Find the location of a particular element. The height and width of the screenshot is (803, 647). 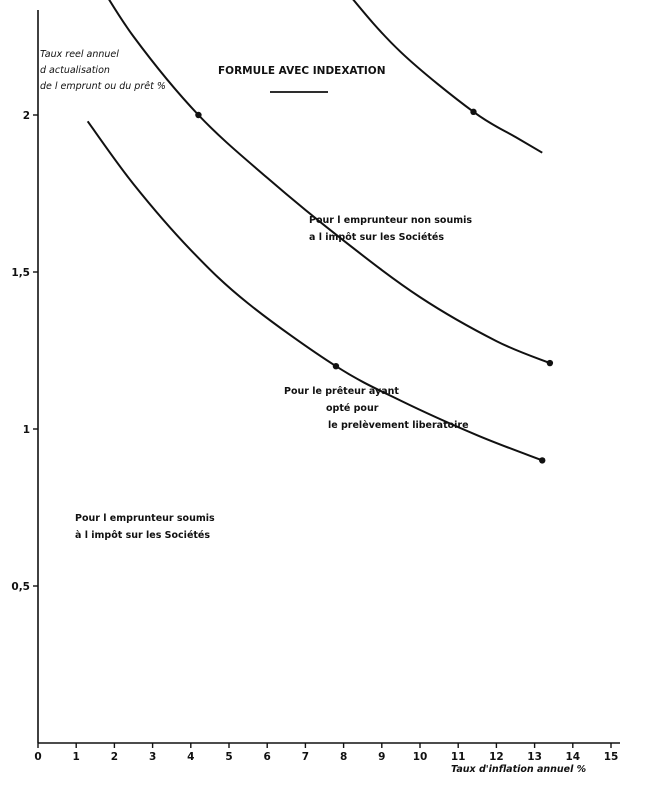

y-tick-label: 1,5 is located at coordinates (20, 273).